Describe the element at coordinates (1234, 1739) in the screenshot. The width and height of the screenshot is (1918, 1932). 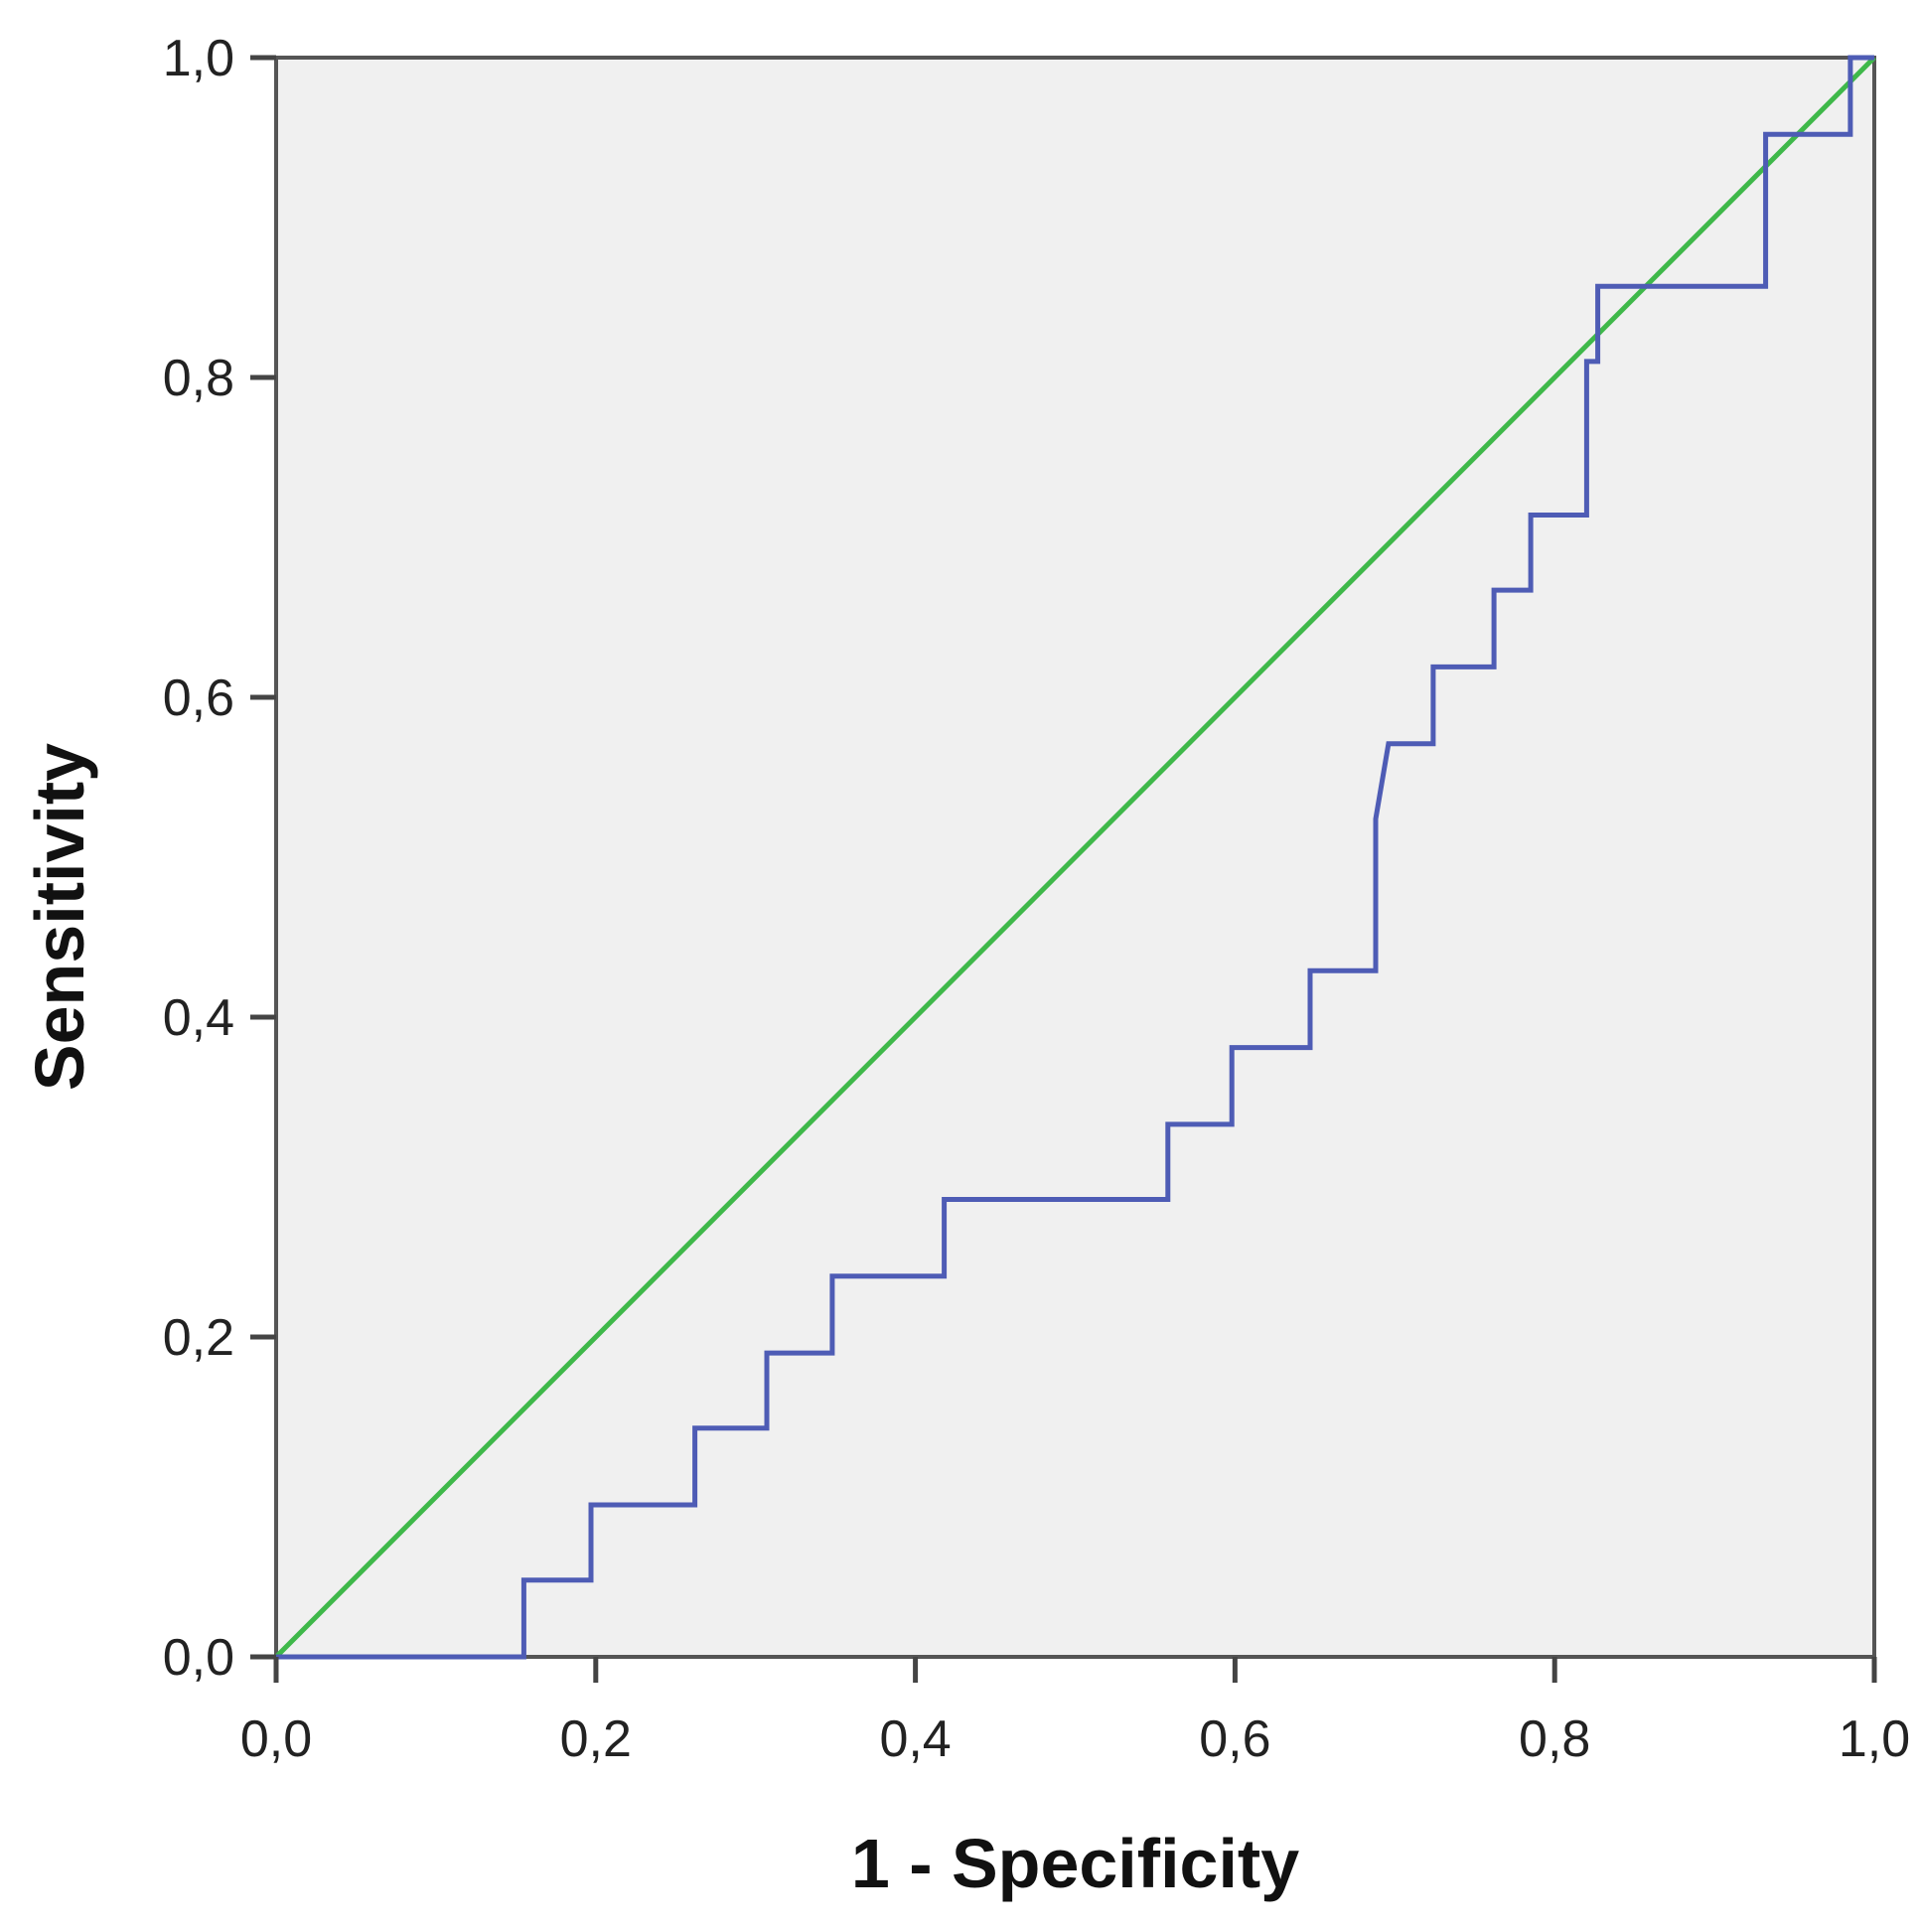
I see `x-tick-label: 0,6` at that location.